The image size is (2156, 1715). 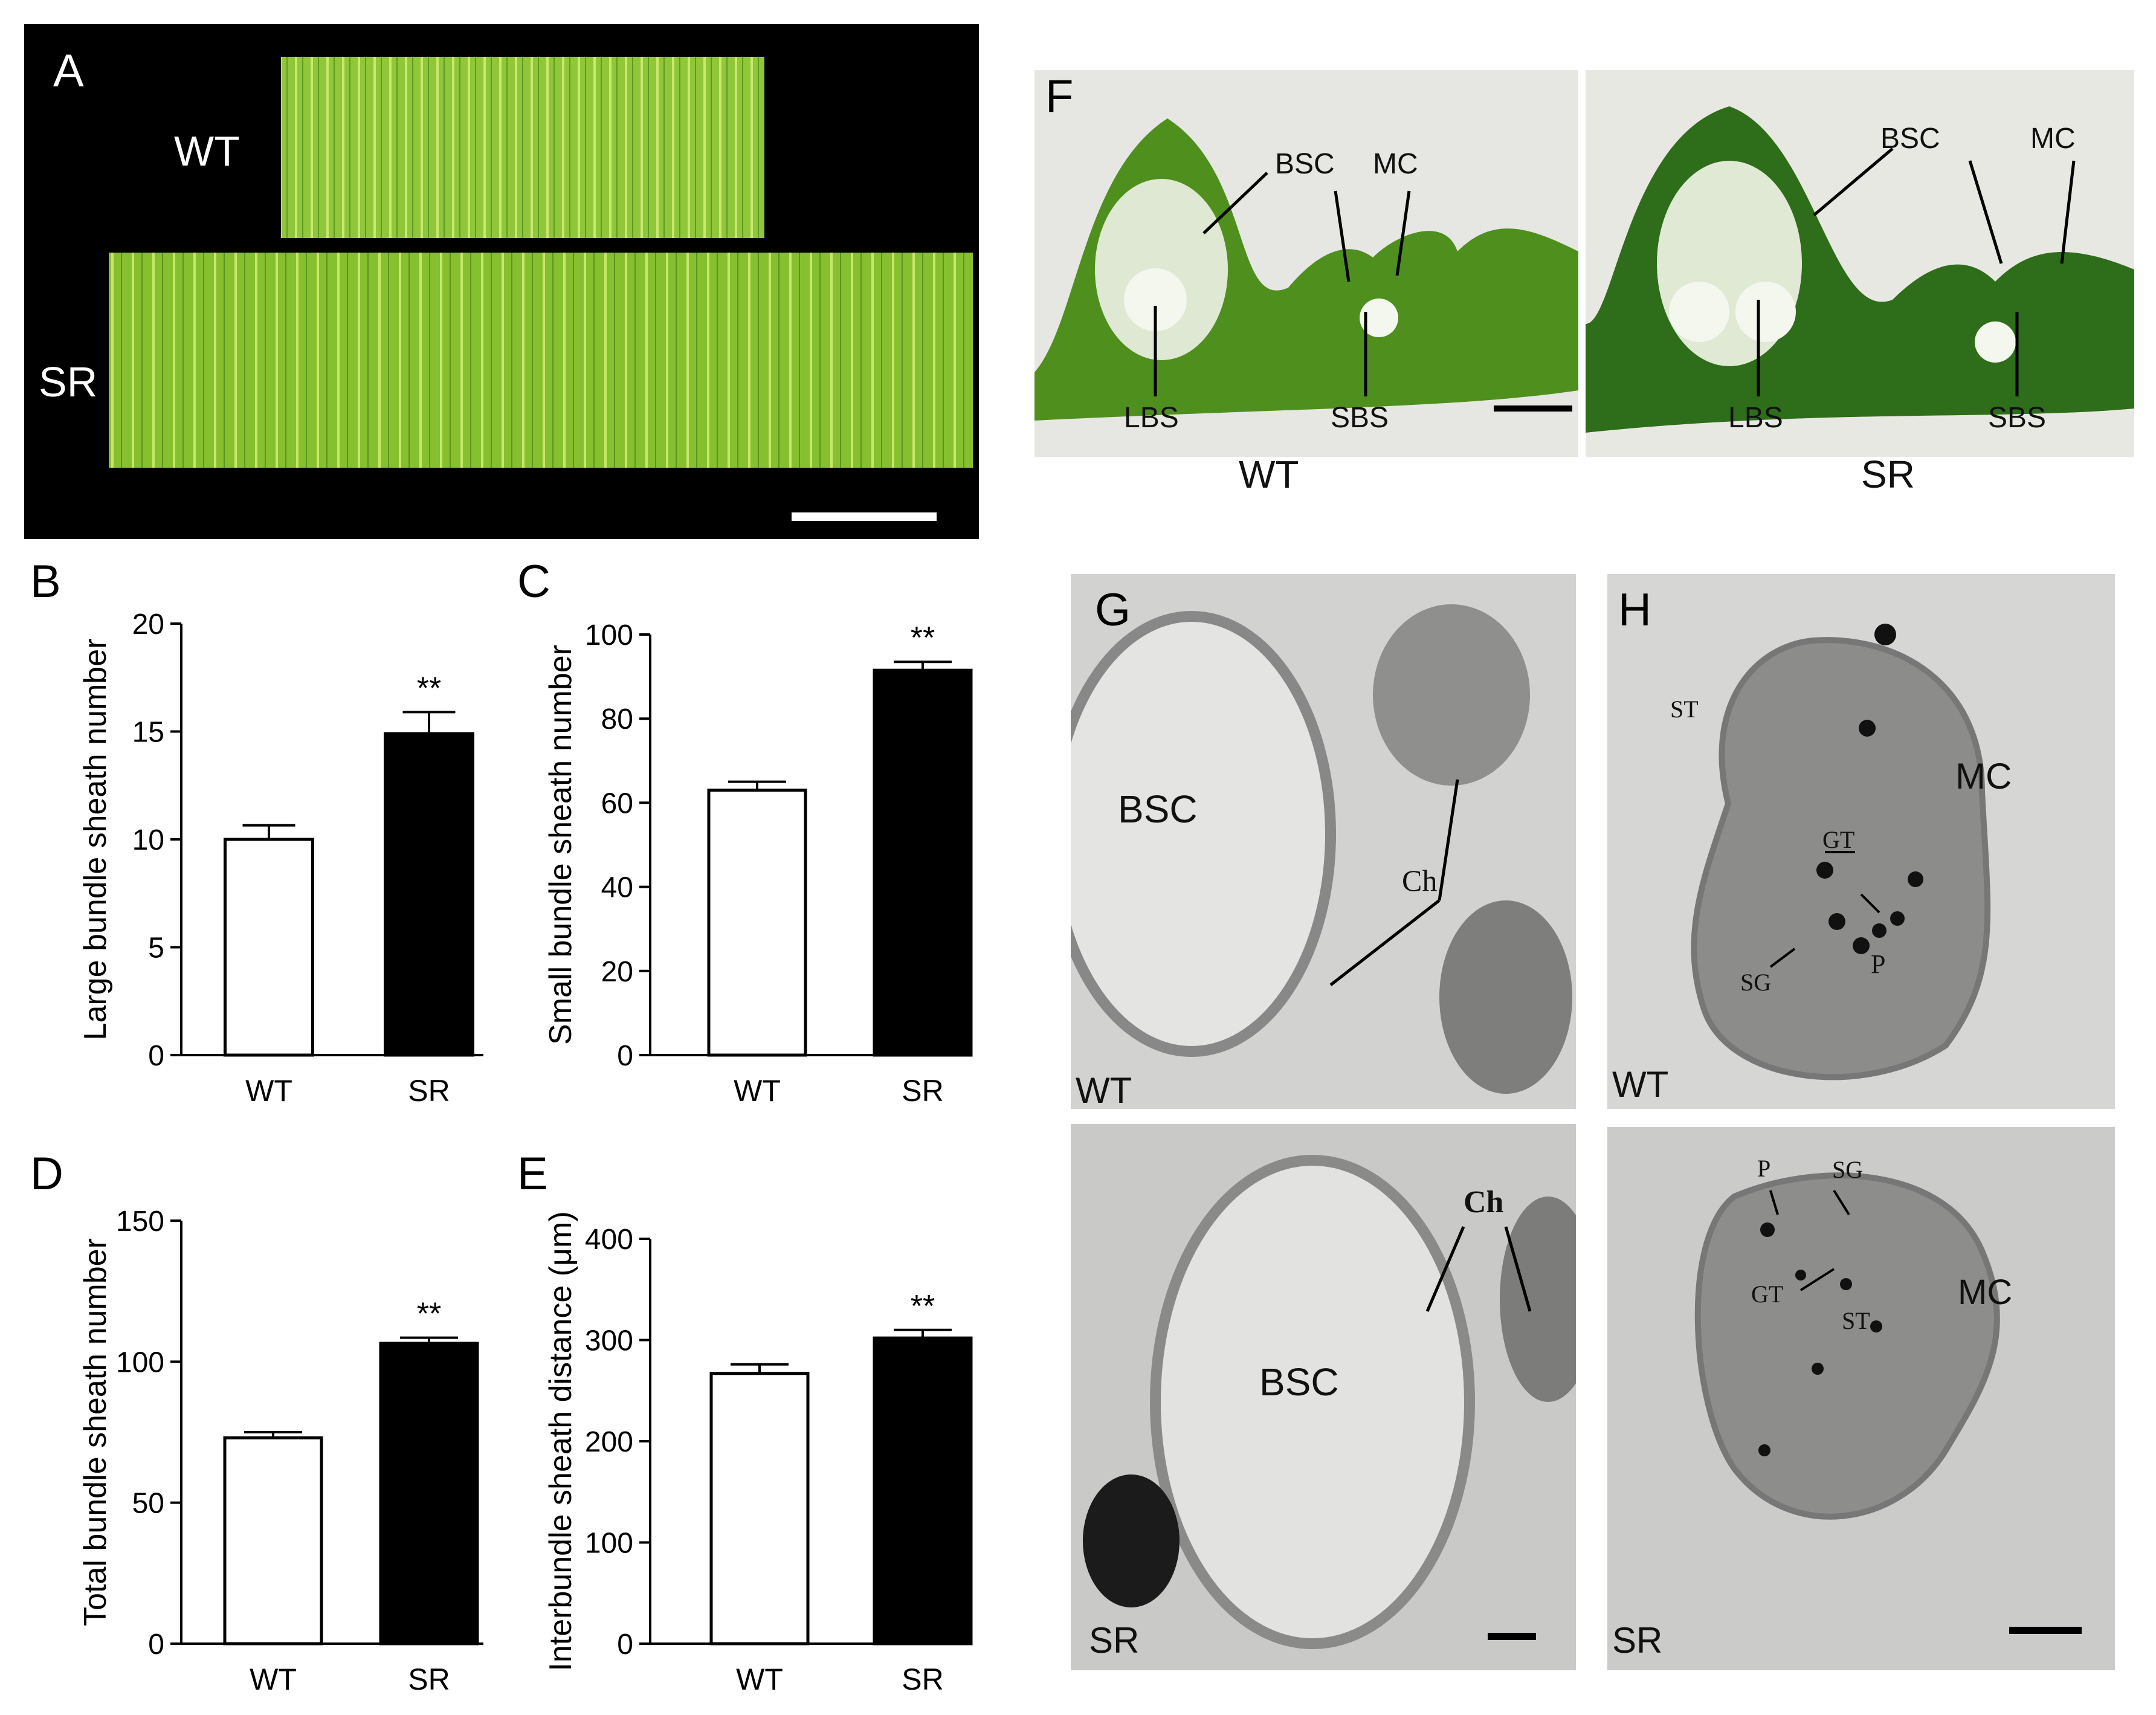 I want to click on annot-g-wt-ch: Ch, so click(x=1420, y=880).